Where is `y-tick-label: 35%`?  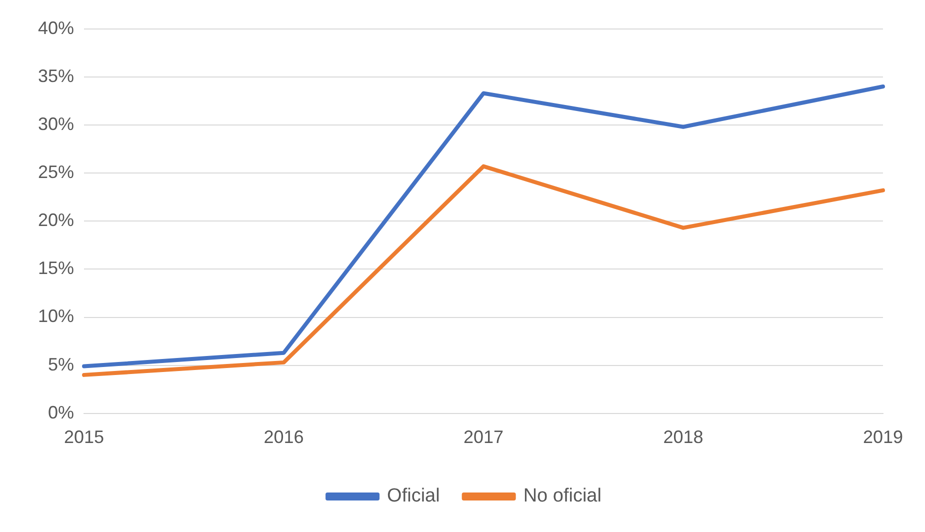
y-tick-label: 35% is located at coordinates (56, 76).